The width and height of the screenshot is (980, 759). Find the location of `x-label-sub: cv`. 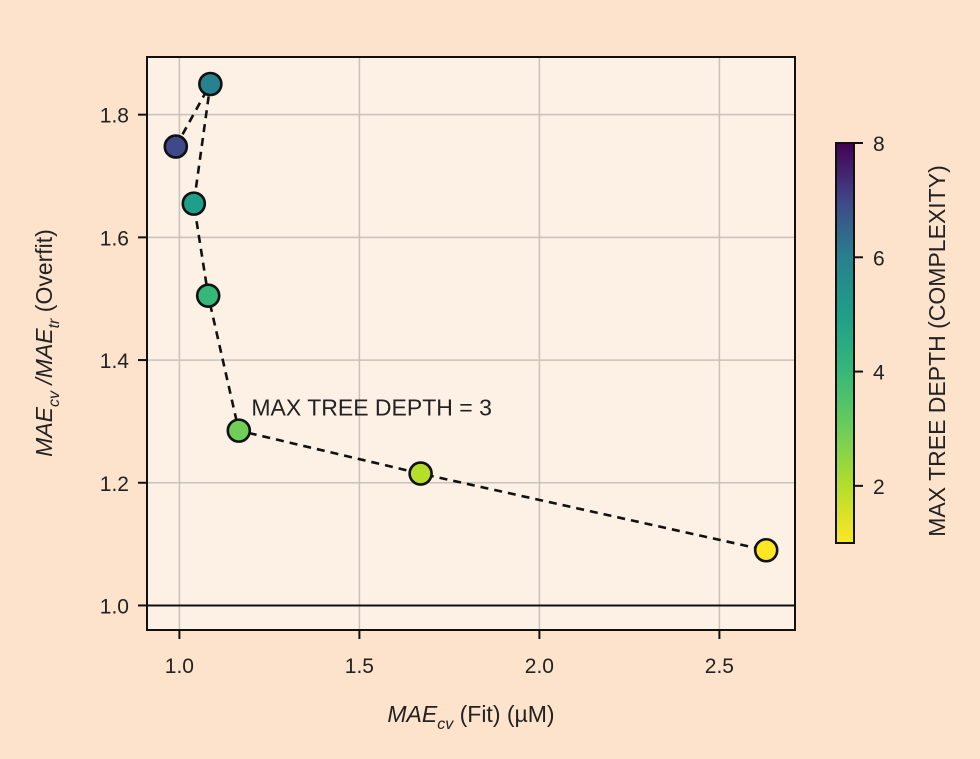

x-label-sub: cv is located at coordinates (445, 724).